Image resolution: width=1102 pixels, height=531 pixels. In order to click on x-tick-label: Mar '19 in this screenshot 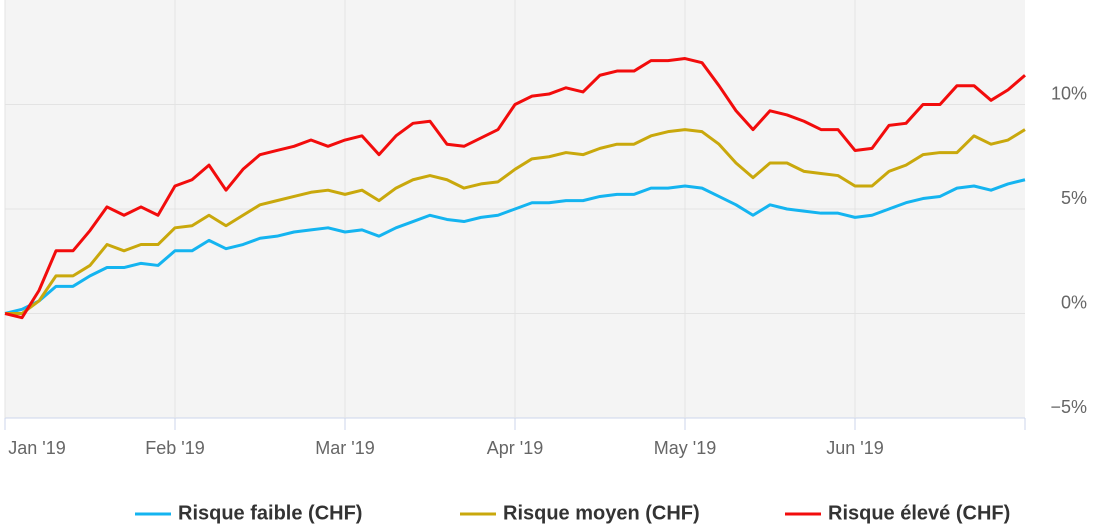, I will do `click(344, 448)`.